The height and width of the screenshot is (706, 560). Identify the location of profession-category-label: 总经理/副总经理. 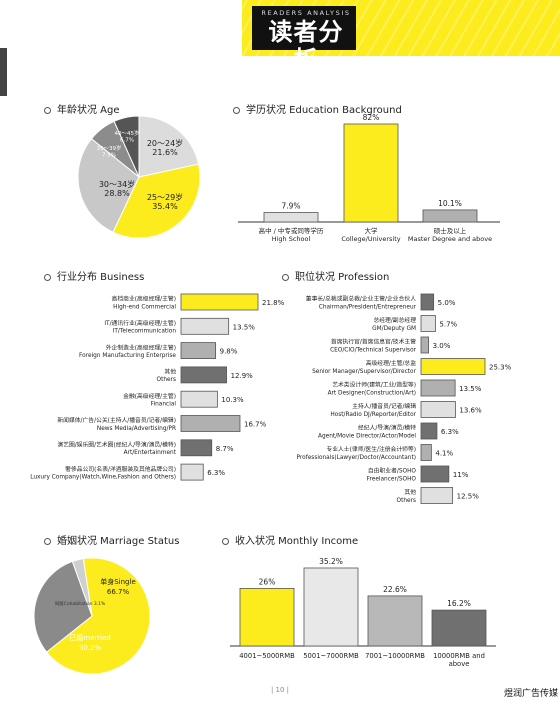
(394, 320).